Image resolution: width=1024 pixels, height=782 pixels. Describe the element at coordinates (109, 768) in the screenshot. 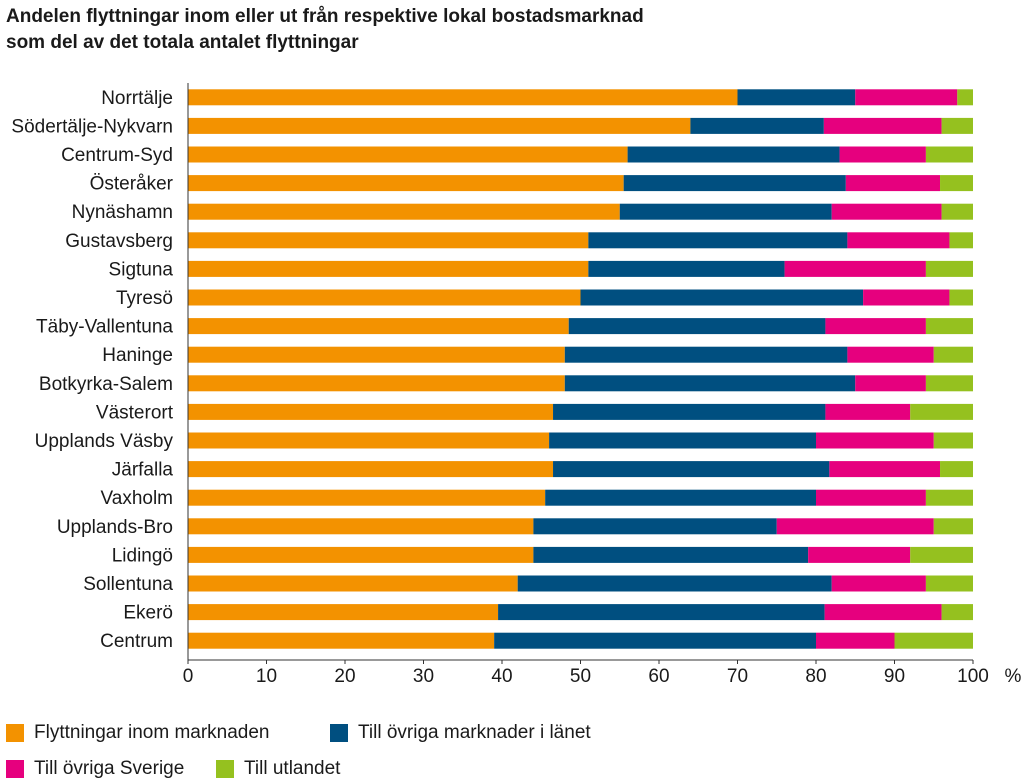

I see `legend-label-sverige: Till övriga Sverige` at that location.